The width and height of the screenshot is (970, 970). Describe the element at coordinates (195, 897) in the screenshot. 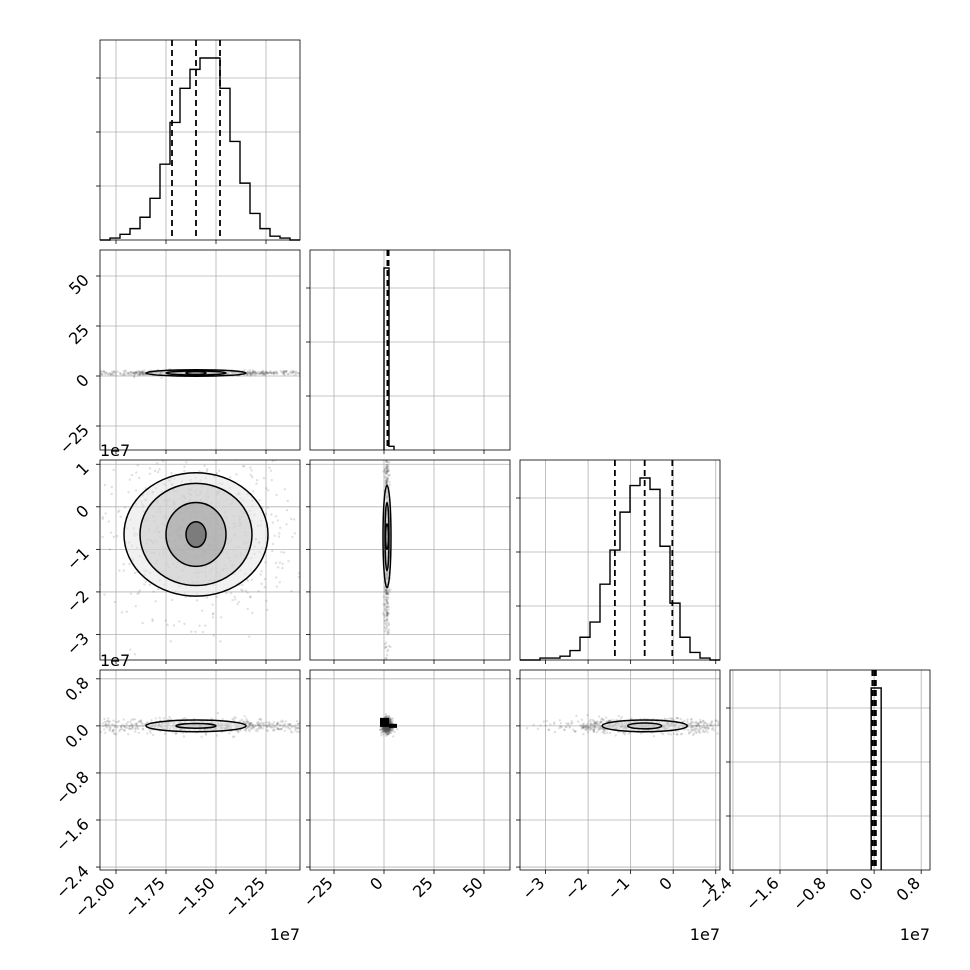

I see `x-tick-label: −1.50` at that location.